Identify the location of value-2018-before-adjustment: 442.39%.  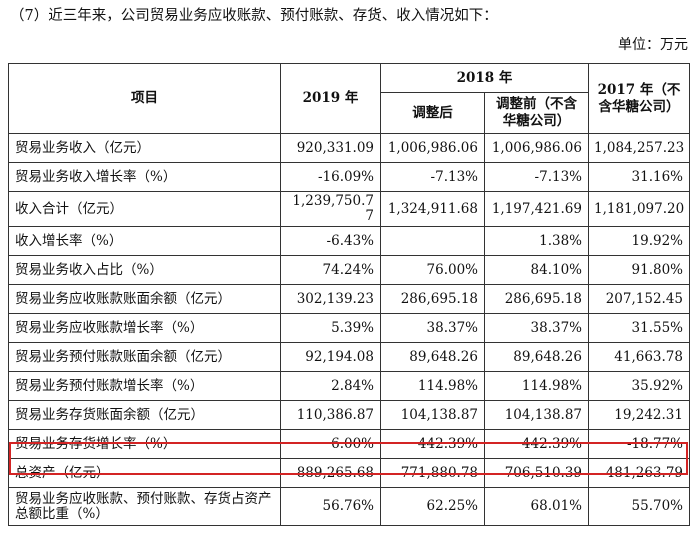
(536, 444).